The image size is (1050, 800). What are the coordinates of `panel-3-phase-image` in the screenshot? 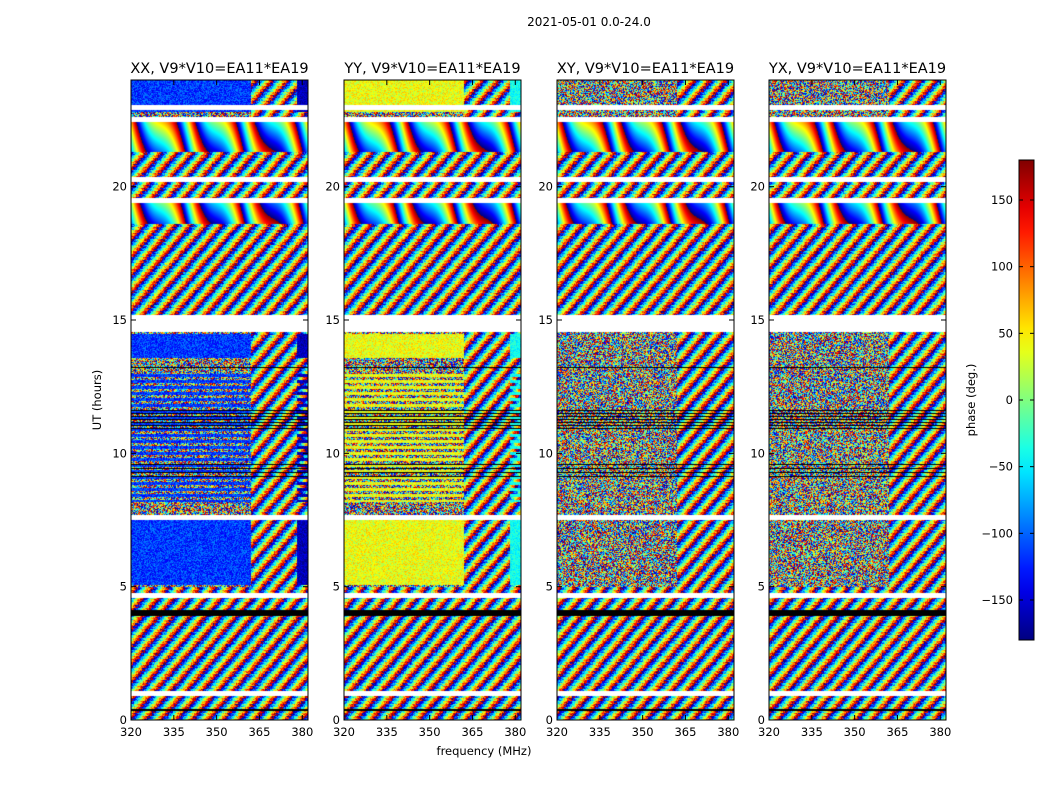 It's located at (645, 400).